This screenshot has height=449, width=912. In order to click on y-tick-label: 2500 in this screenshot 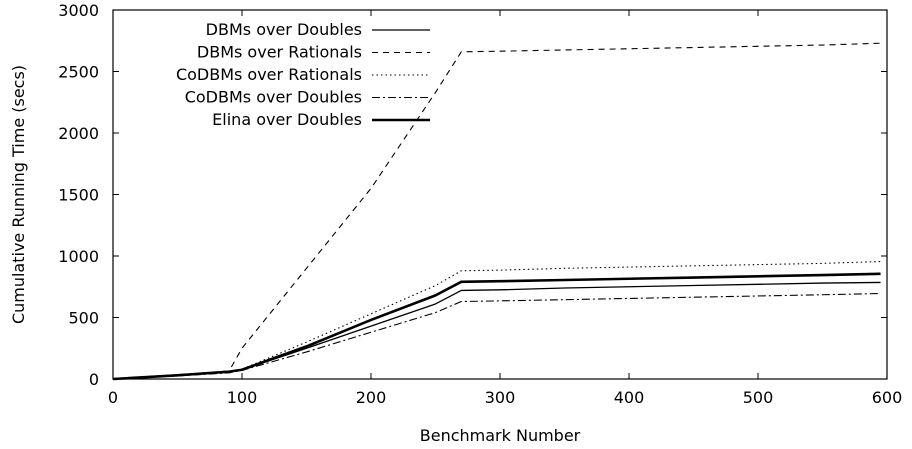, I will do `click(78, 72)`.